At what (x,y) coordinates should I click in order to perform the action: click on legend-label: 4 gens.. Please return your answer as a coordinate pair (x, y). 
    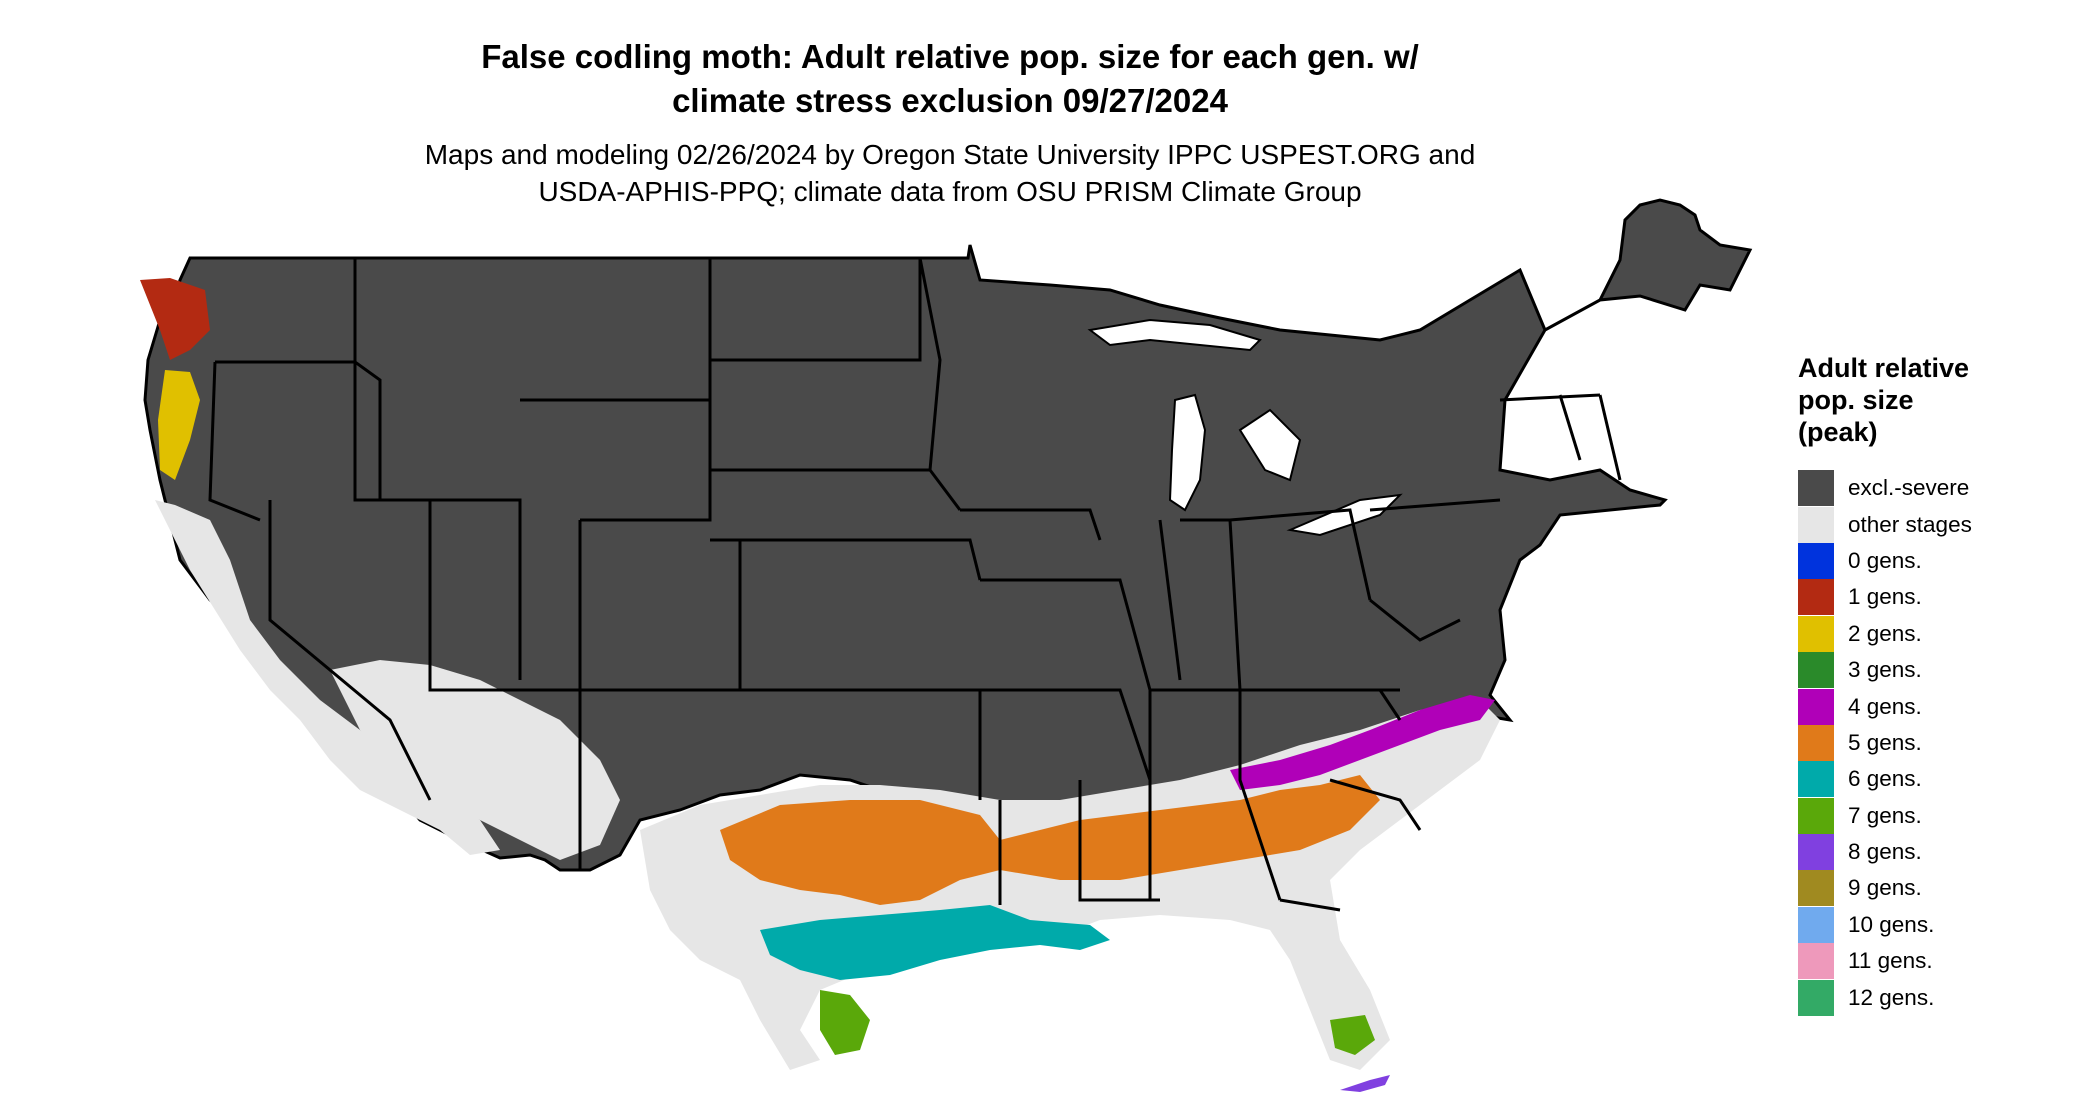
    Looking at the image, I should click on (1885, 706).